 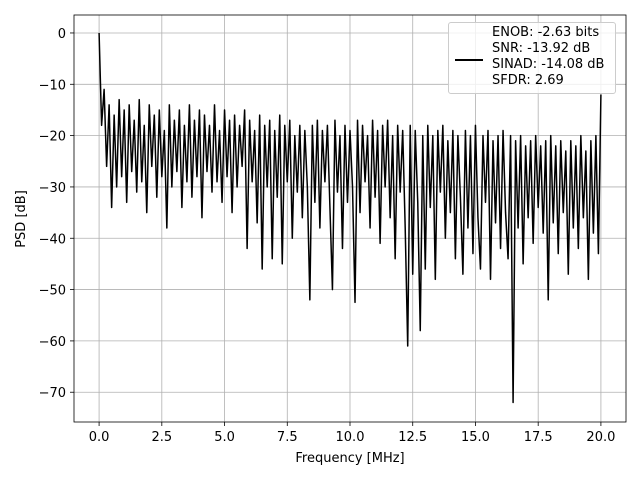 I want to click on x-tick-label: 12.5, so click(x=412, y=437).